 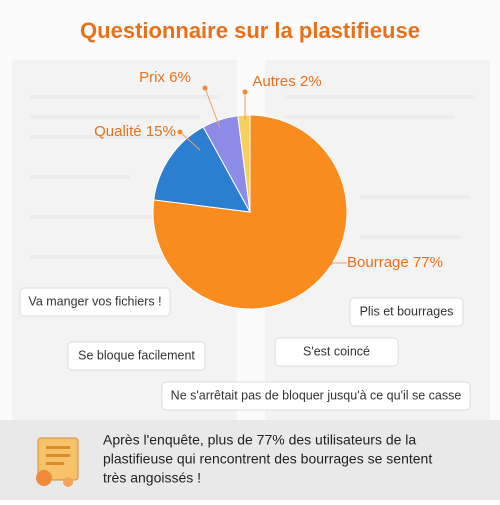 I want to click on comment-text: Plis et bourrages, so click(x=407, y=311).